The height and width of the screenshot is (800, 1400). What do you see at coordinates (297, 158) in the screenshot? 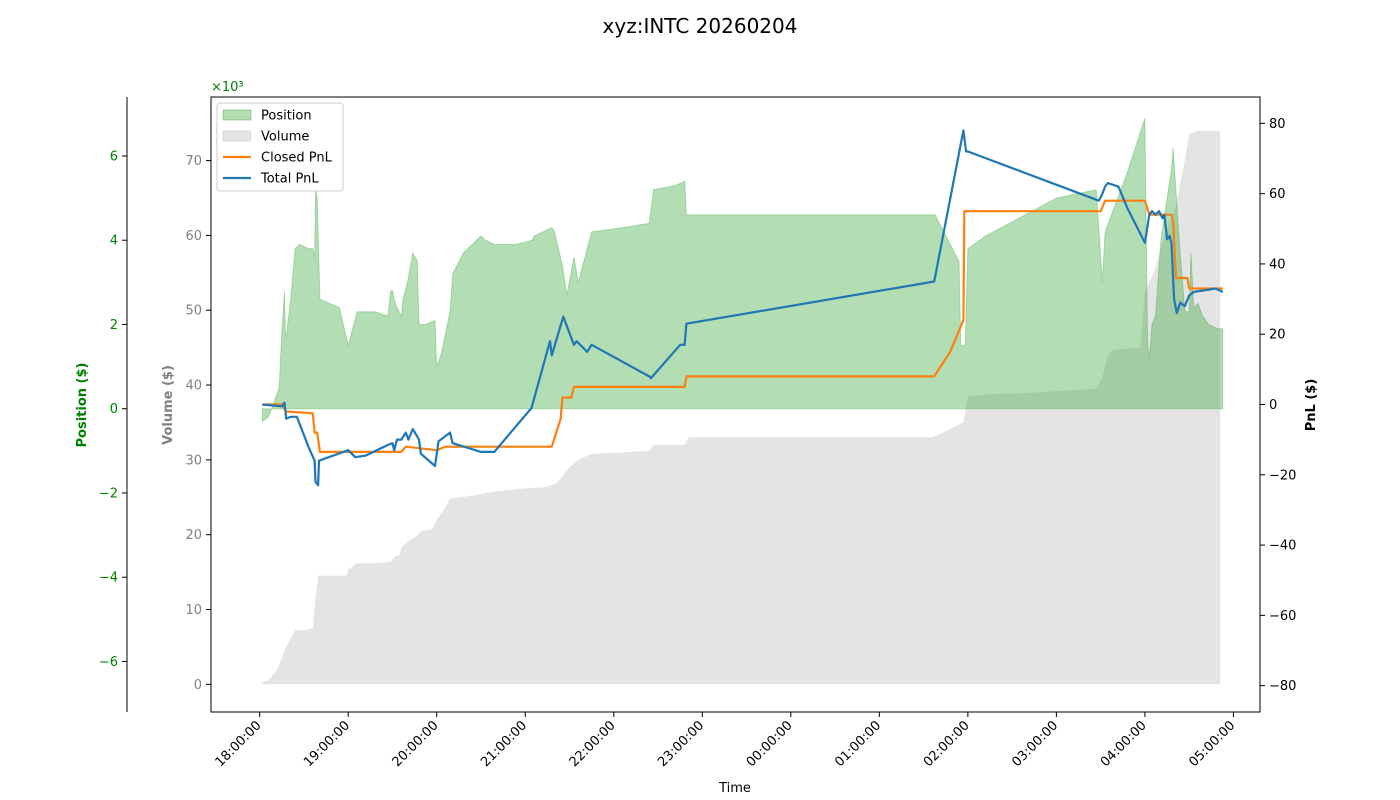
I see `legend-entry-label: Closed PnL` at bounding box center [297, 158].